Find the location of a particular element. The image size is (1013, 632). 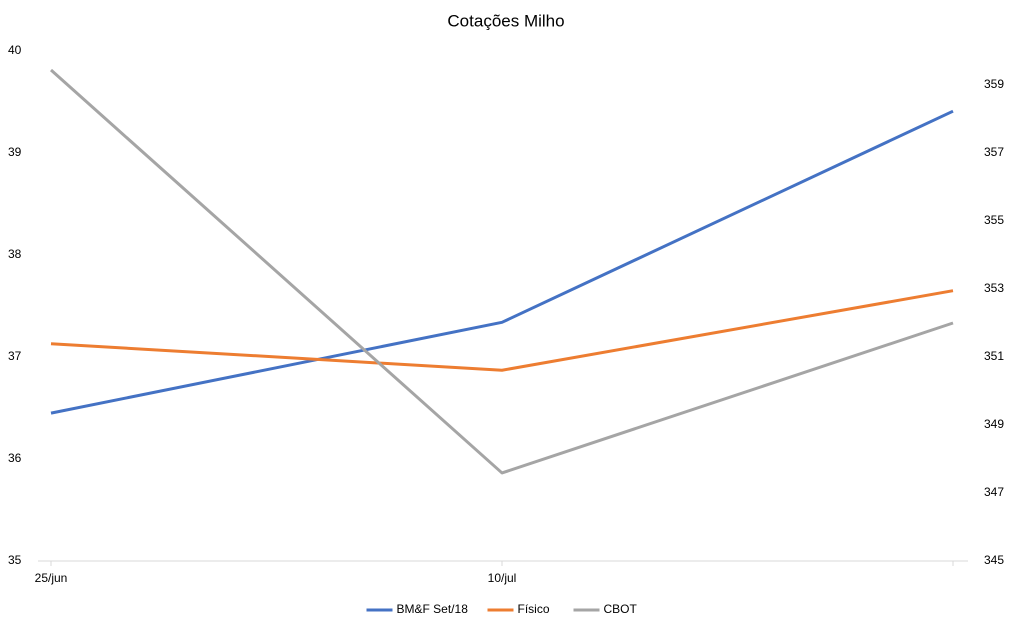

y2-tick-label: 357 is located at coordinates (994, 152).